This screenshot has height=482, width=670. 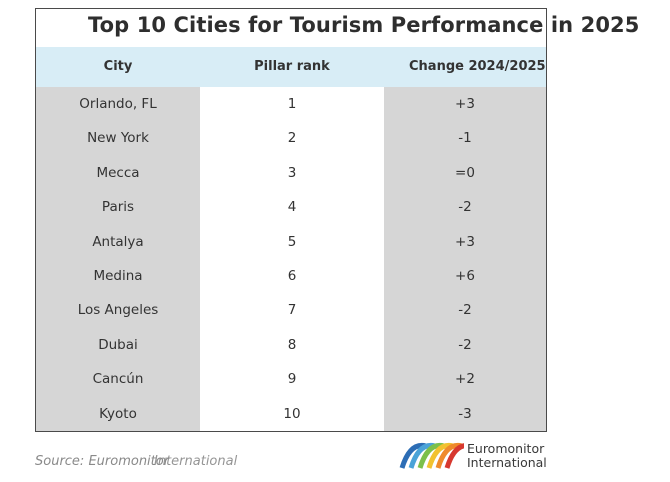 What do you see at coordinates (118, 241) in the screenshot?
I see `city-cell: Antalya` at bounding box center [118, 241].